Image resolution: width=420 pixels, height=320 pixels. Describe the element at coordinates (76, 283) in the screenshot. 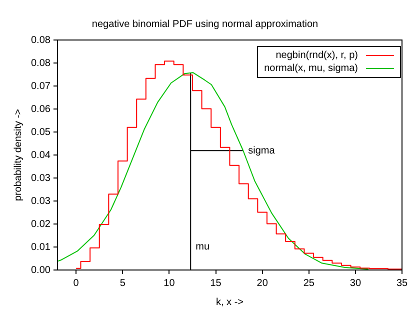

I see `x-tick-label: 0` at that location.